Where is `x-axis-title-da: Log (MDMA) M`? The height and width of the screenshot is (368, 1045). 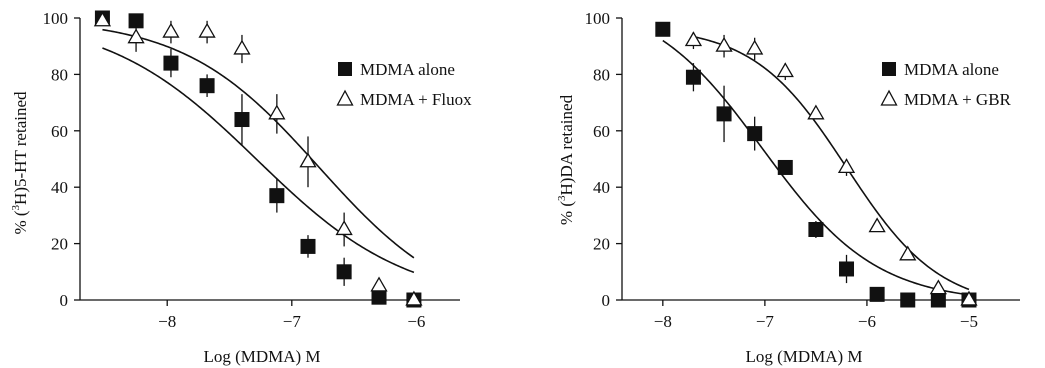 x-axis-title-da: Log (MDMA) M is located at coordinates (803, 356).